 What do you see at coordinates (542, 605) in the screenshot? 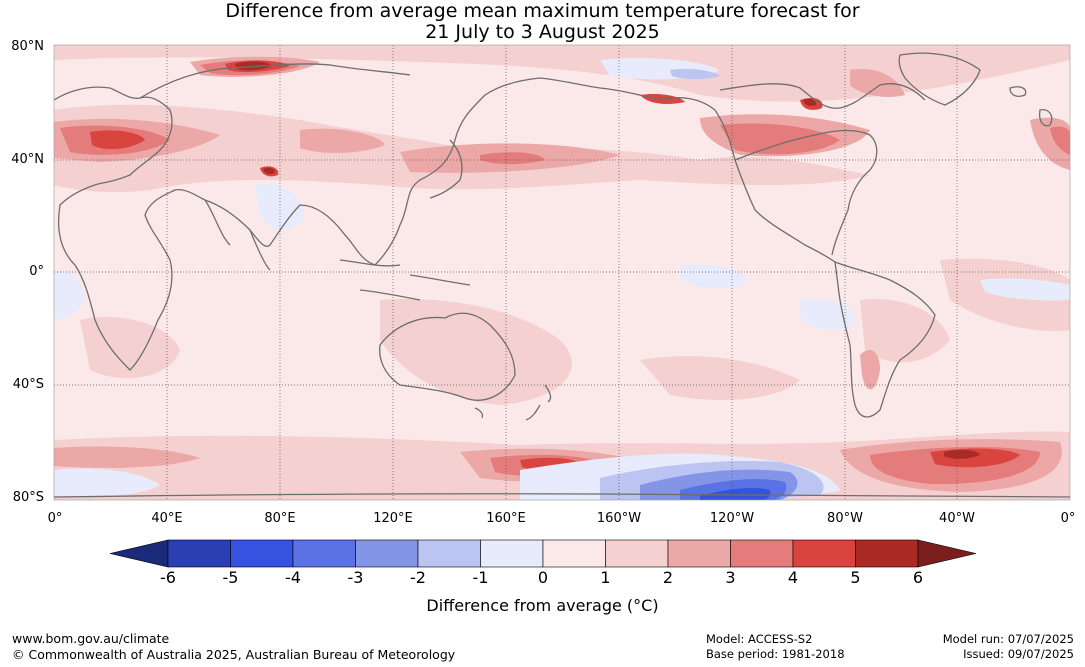
I see `colorbar-label: Difference from average (°C)` at bounding box center [542, 605].